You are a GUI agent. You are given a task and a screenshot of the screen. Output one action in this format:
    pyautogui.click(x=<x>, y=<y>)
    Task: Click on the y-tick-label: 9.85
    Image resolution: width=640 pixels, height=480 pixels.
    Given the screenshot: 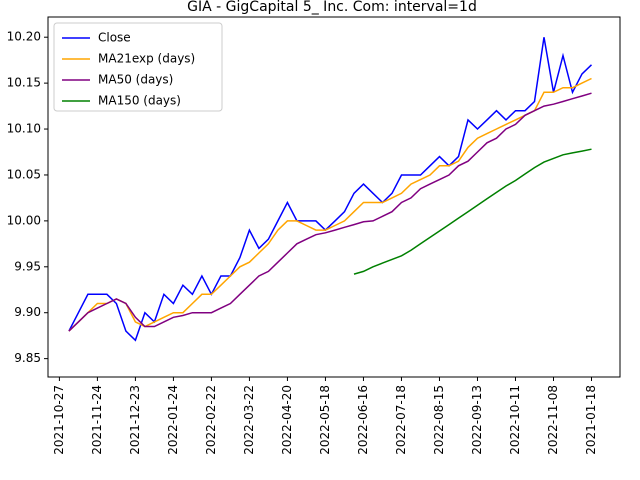 What is the action you would take?
    pyautogui.click(x=27, y=358)
    